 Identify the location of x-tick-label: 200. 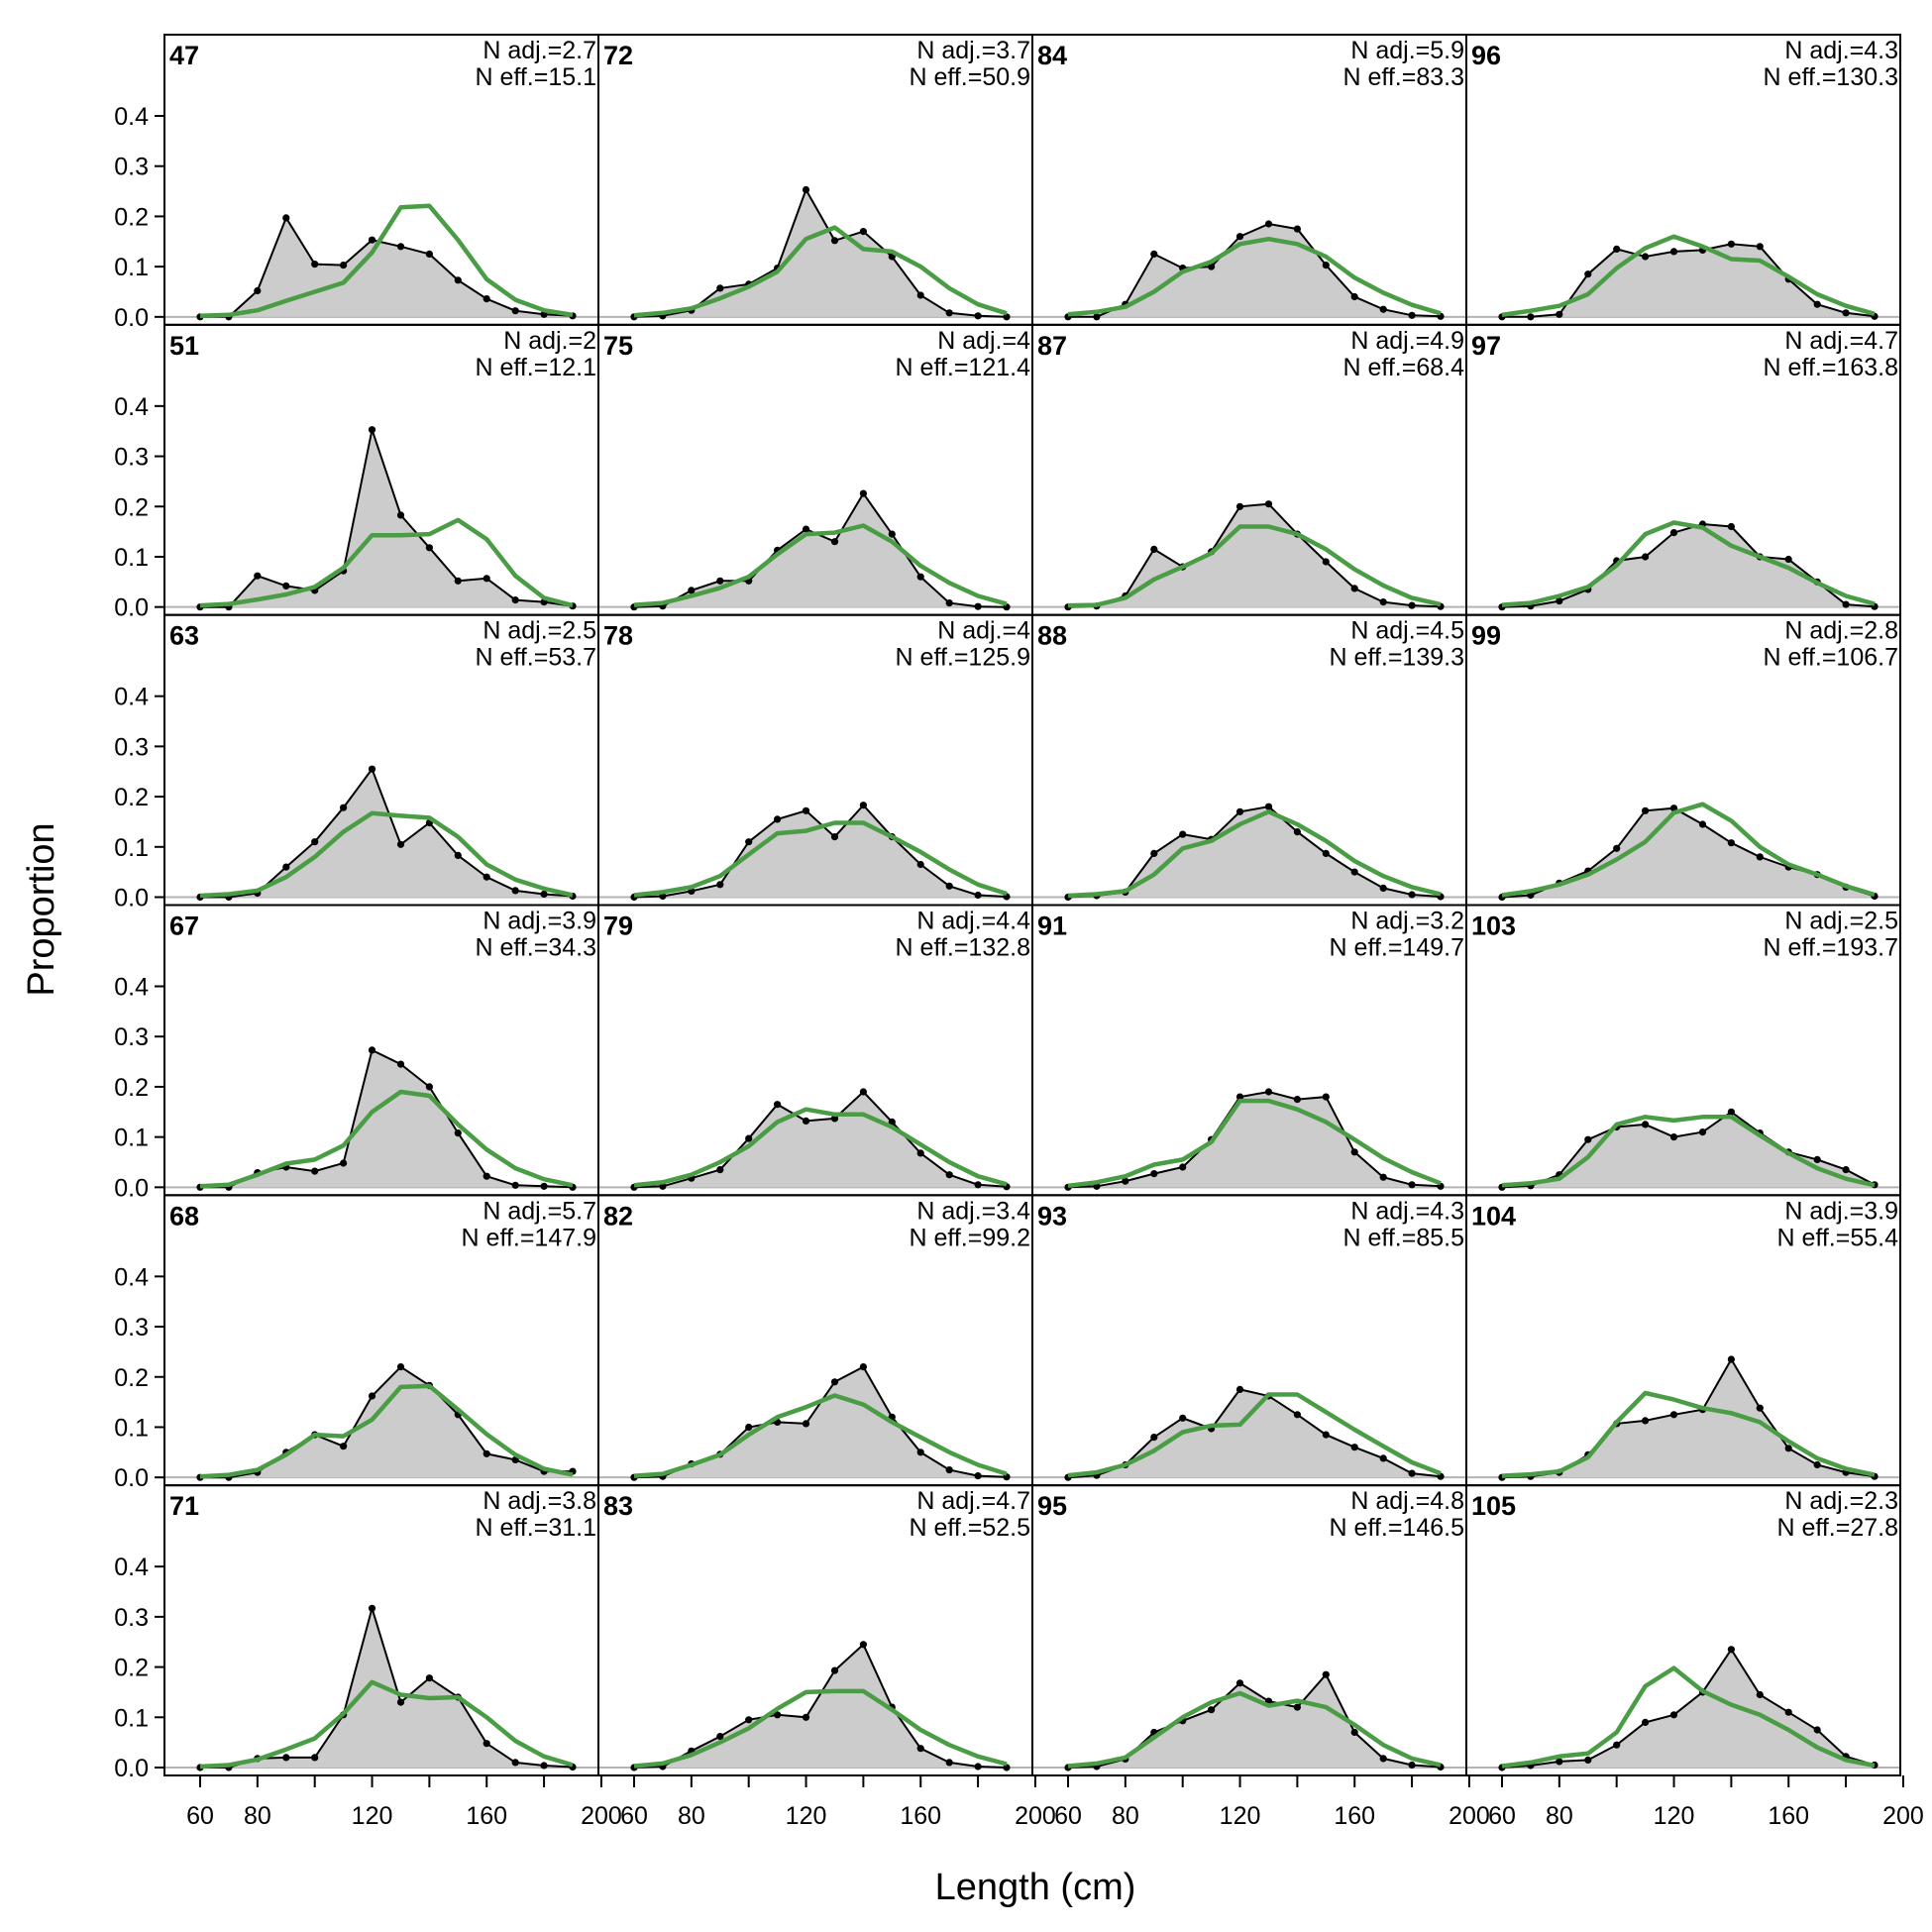
(601, 1816).